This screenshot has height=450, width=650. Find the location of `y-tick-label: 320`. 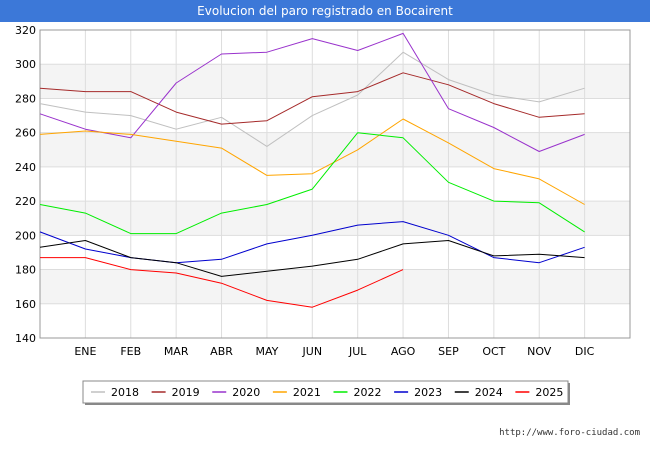

y-tick-label: 320 is located at coordinates (25, 30).